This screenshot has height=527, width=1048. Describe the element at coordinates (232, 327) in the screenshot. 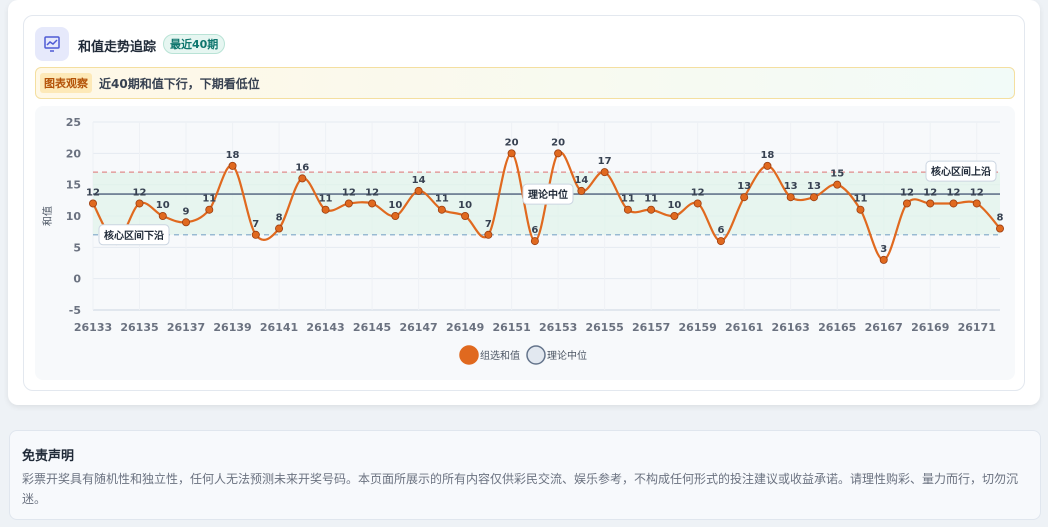

I see `x-tick-label: 26139` at that location.